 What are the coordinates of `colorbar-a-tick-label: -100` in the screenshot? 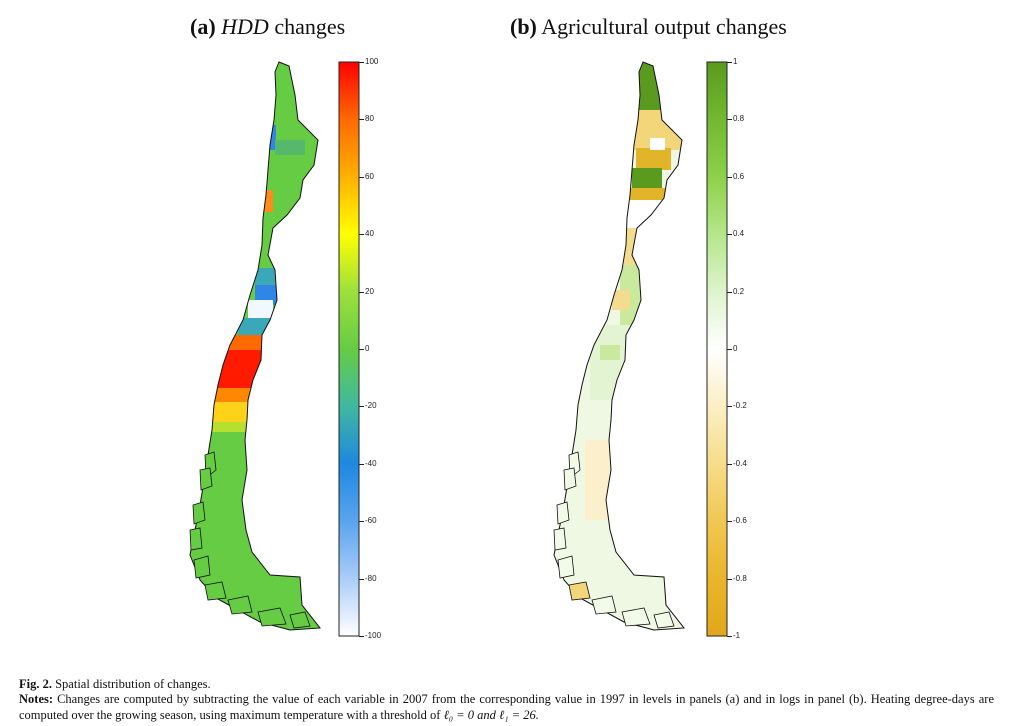 It's located at (373, 635).